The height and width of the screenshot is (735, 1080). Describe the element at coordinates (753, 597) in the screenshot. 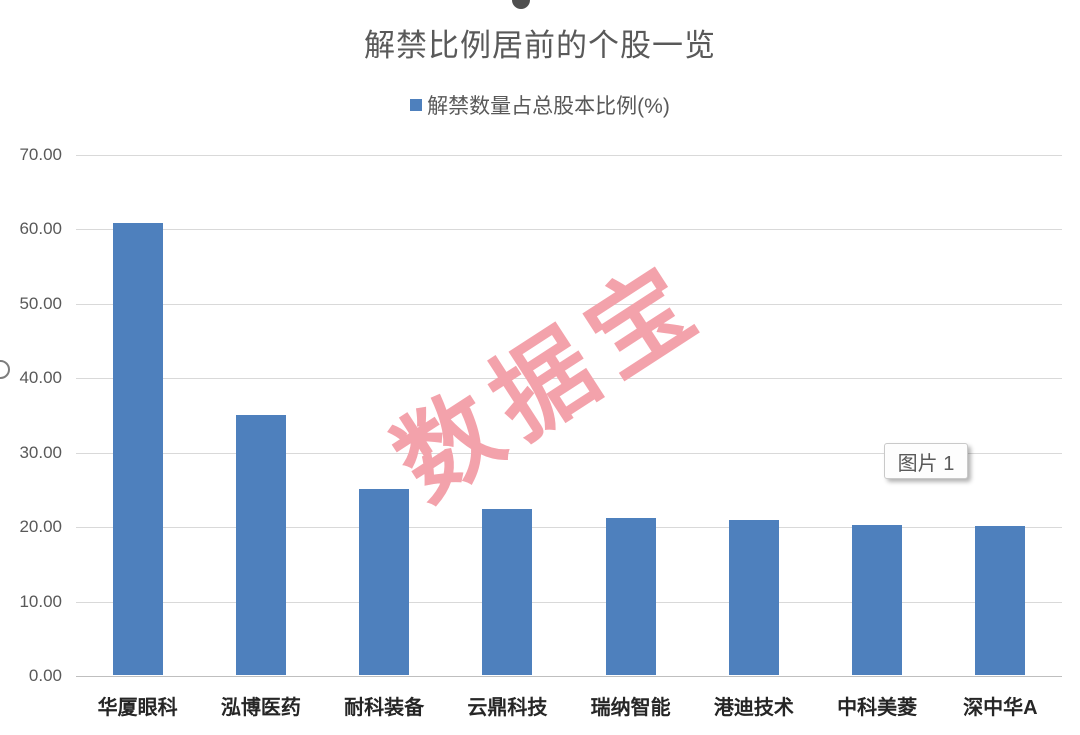

I see `bar-港迪技术` at that location.